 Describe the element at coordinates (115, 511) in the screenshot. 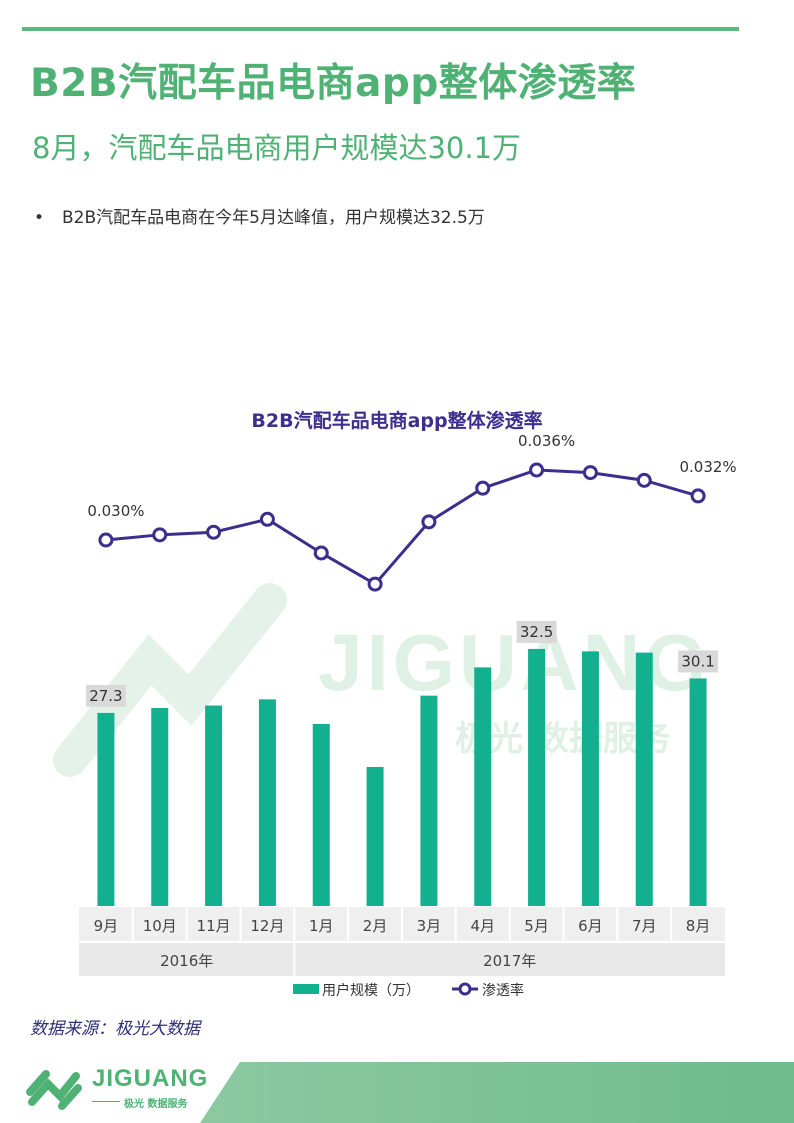

I see `line-data-label: 0.030%` at that location.